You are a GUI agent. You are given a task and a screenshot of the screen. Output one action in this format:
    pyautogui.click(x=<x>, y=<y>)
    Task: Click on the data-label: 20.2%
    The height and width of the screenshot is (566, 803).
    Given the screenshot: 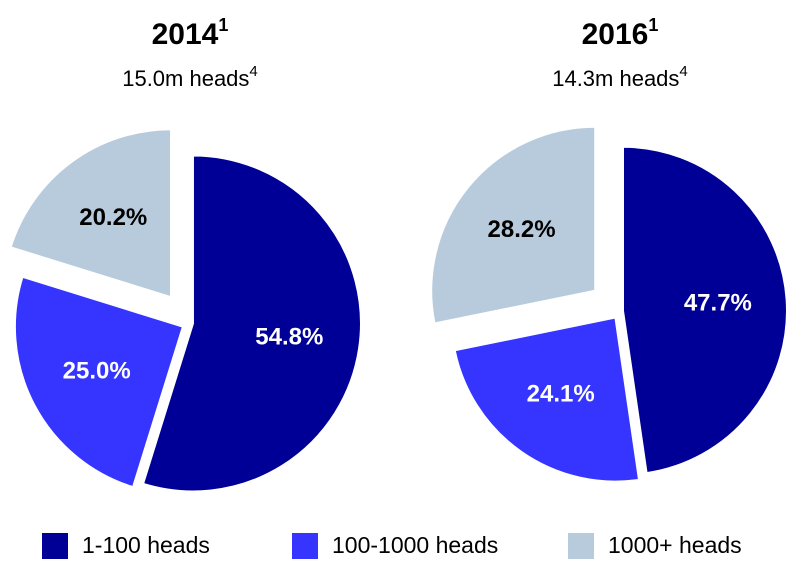 What is the action you would take?
    pyautogui.click(x=113, y=217)
    